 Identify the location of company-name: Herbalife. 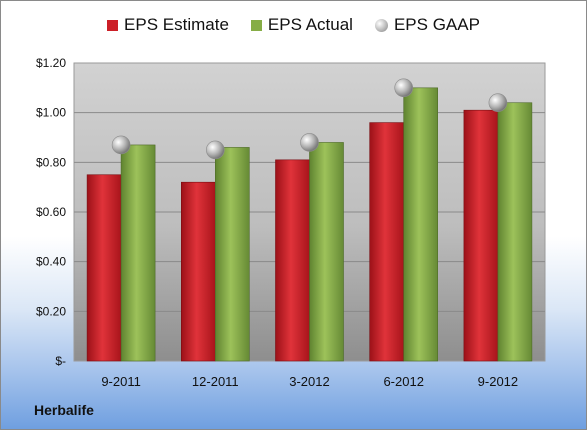
(64, 410).